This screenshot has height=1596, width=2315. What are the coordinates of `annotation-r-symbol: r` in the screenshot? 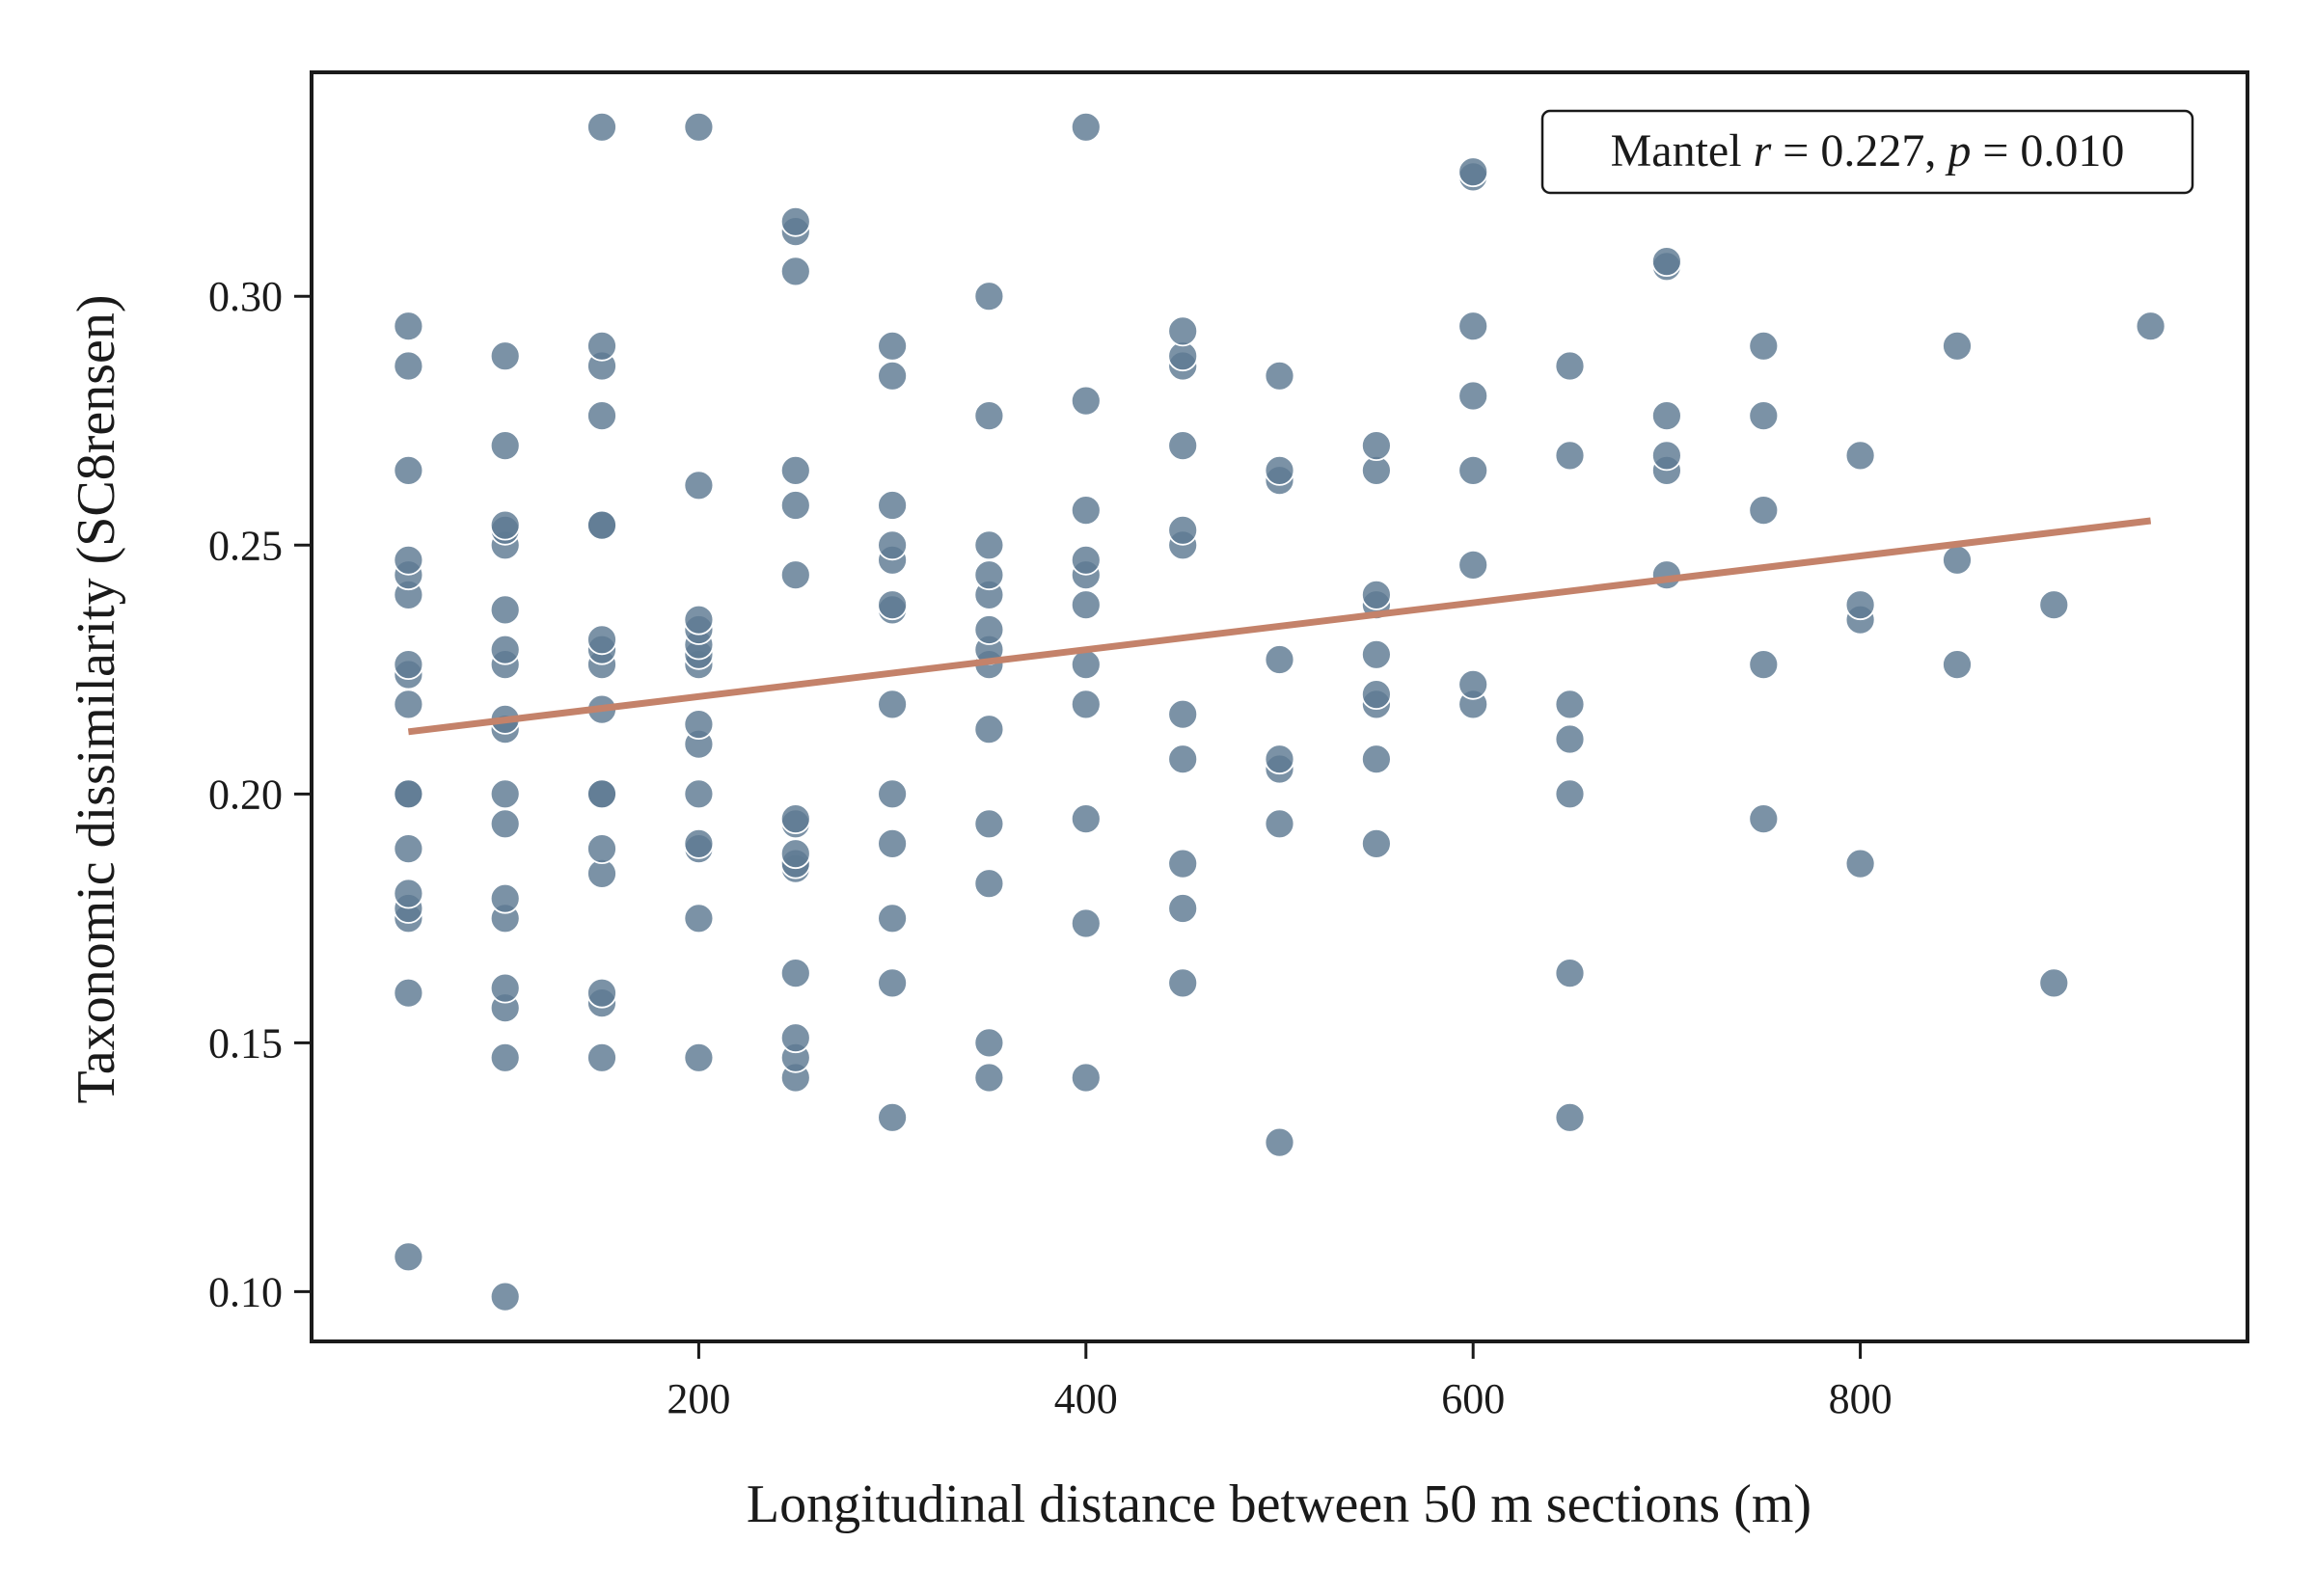 It's located at (1763, 151).